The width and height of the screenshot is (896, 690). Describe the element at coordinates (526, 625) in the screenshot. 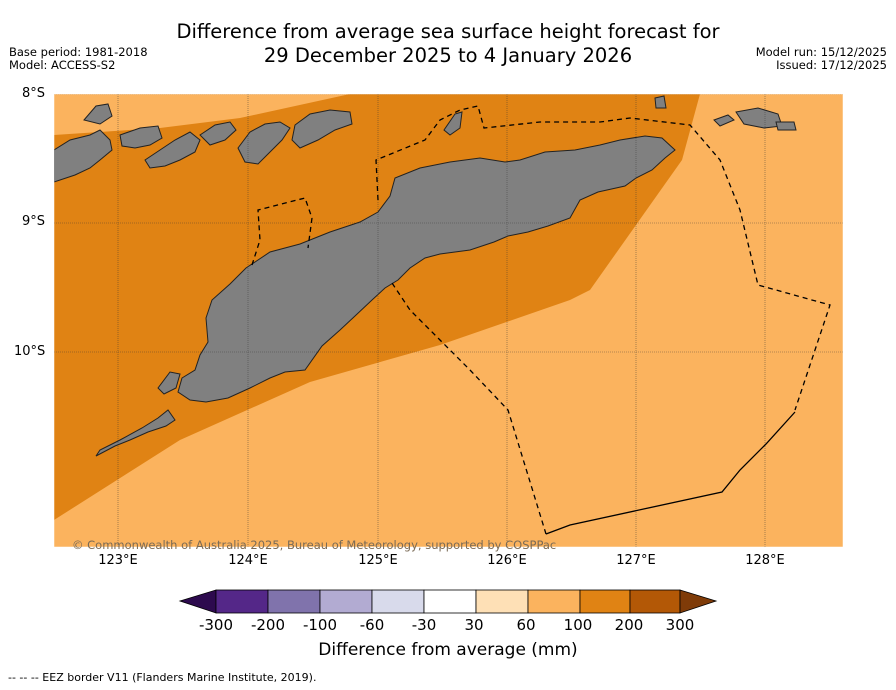

I see `colorbar-tick: 60` at that location.